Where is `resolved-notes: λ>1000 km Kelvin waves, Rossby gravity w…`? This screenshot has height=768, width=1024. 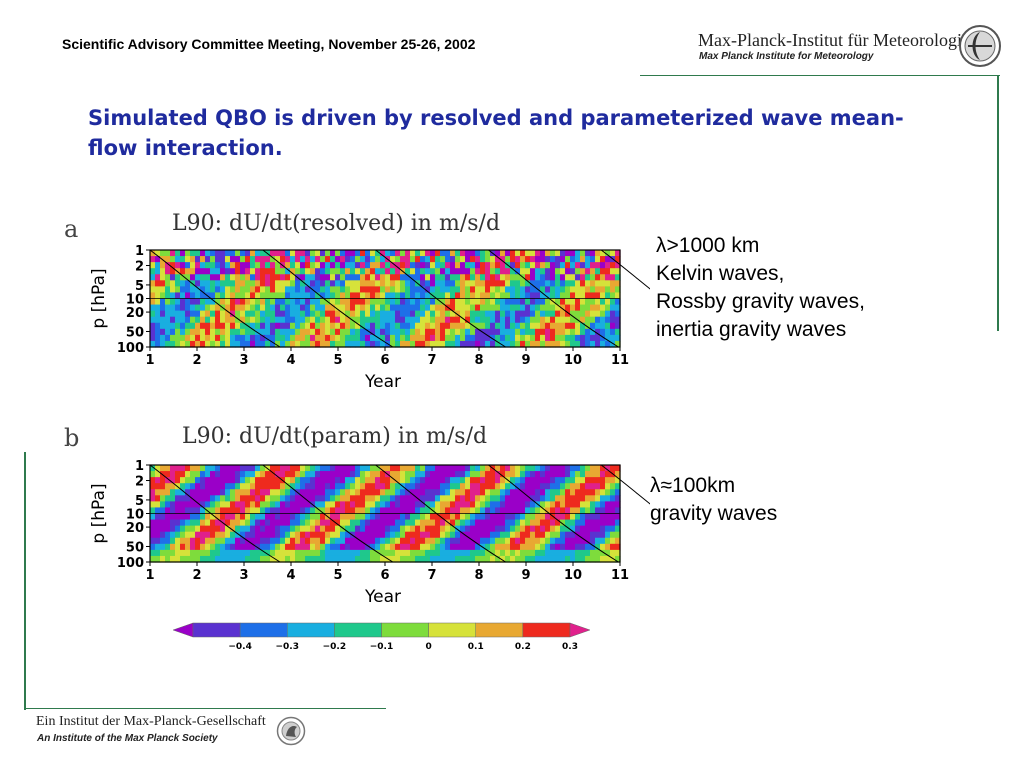 resolved-notes: λ>1000 km Kelvin waves, Rossby gravity w… is located at coordinates (760, 288).